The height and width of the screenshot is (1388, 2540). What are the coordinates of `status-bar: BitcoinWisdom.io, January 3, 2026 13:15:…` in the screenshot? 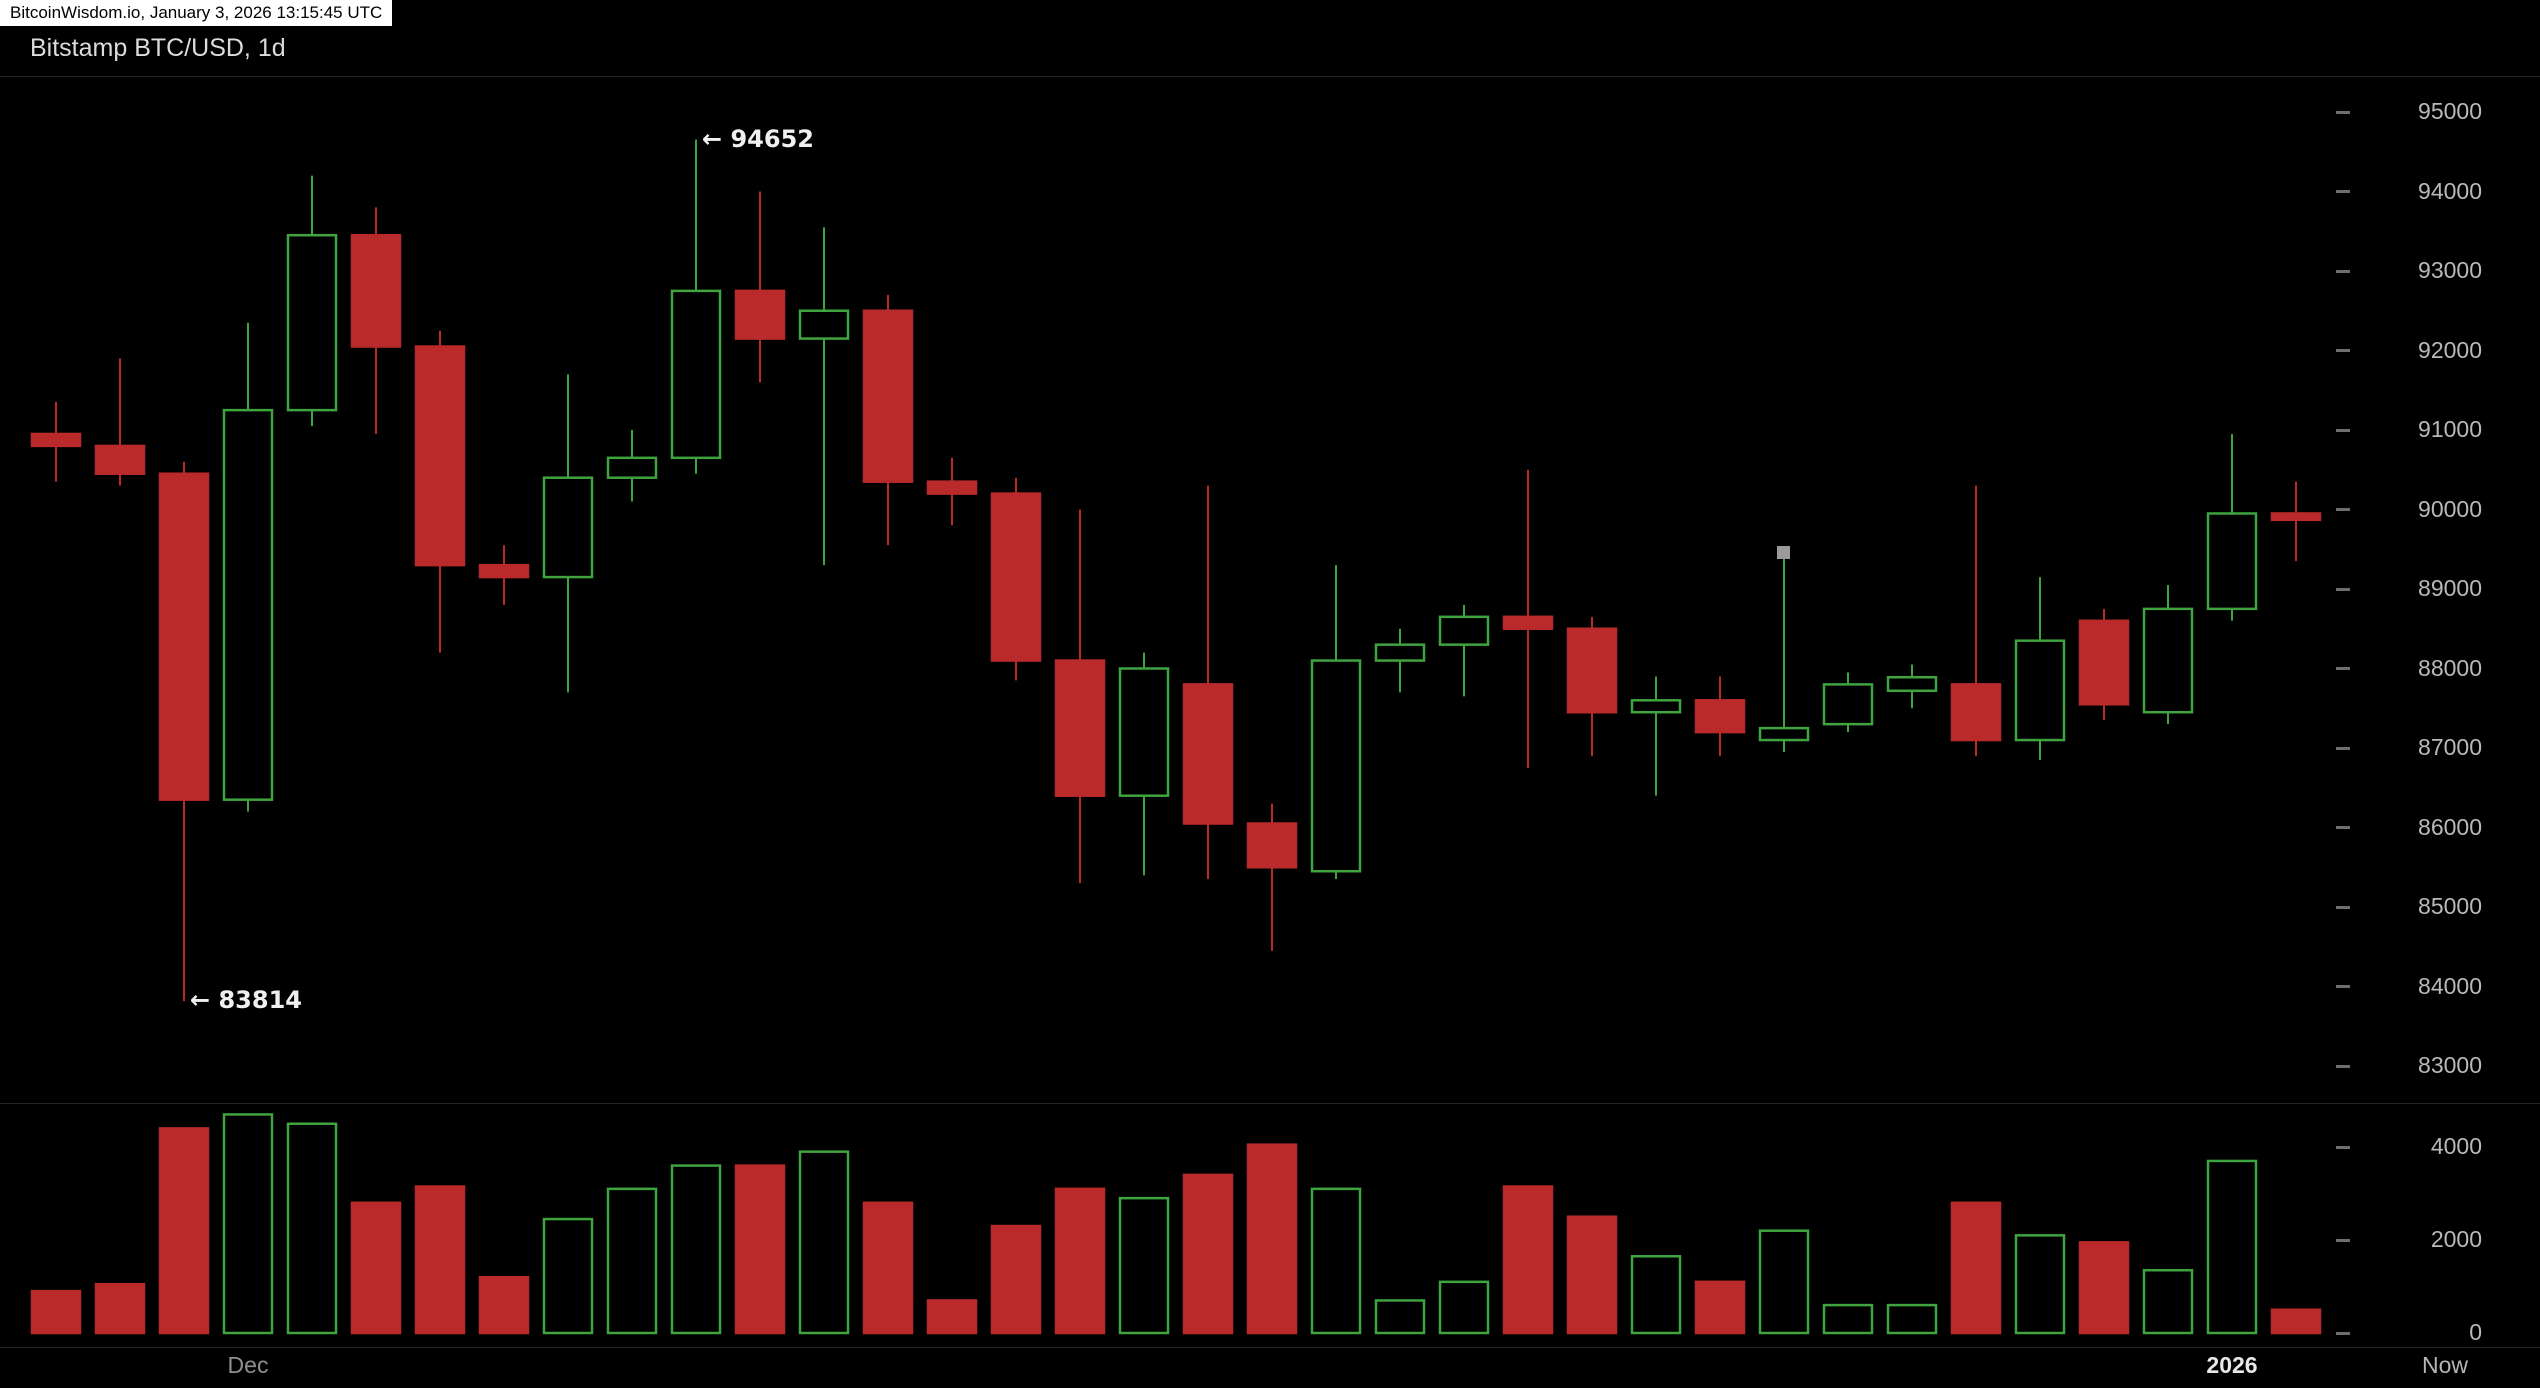 It's located at (196, 13).